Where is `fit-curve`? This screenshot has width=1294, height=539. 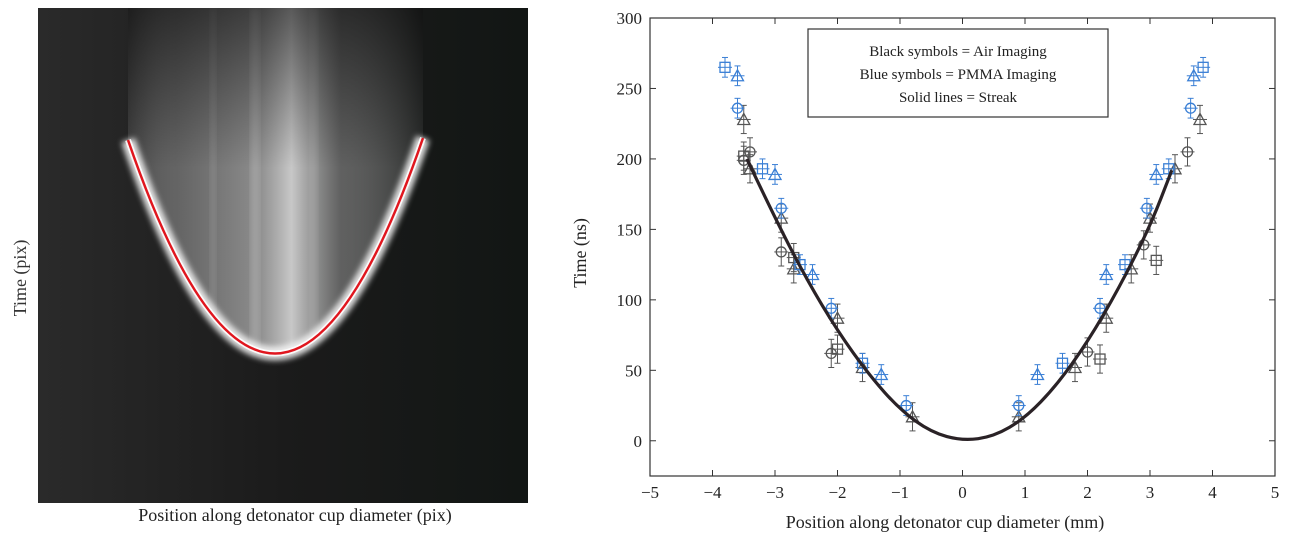
fit-curve is located at coordinates (275, 246).